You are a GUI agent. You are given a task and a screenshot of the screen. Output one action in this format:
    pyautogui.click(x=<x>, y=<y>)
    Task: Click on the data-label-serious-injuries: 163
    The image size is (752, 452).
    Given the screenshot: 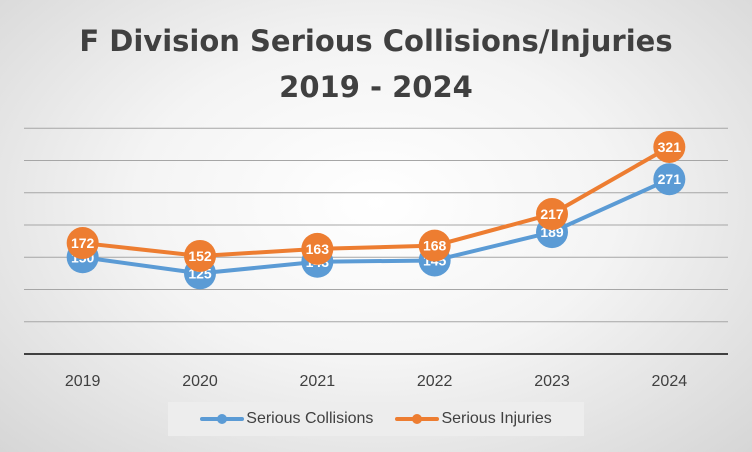 What is the action you would take?
    pyautogui.click(x=318, y=249)
    